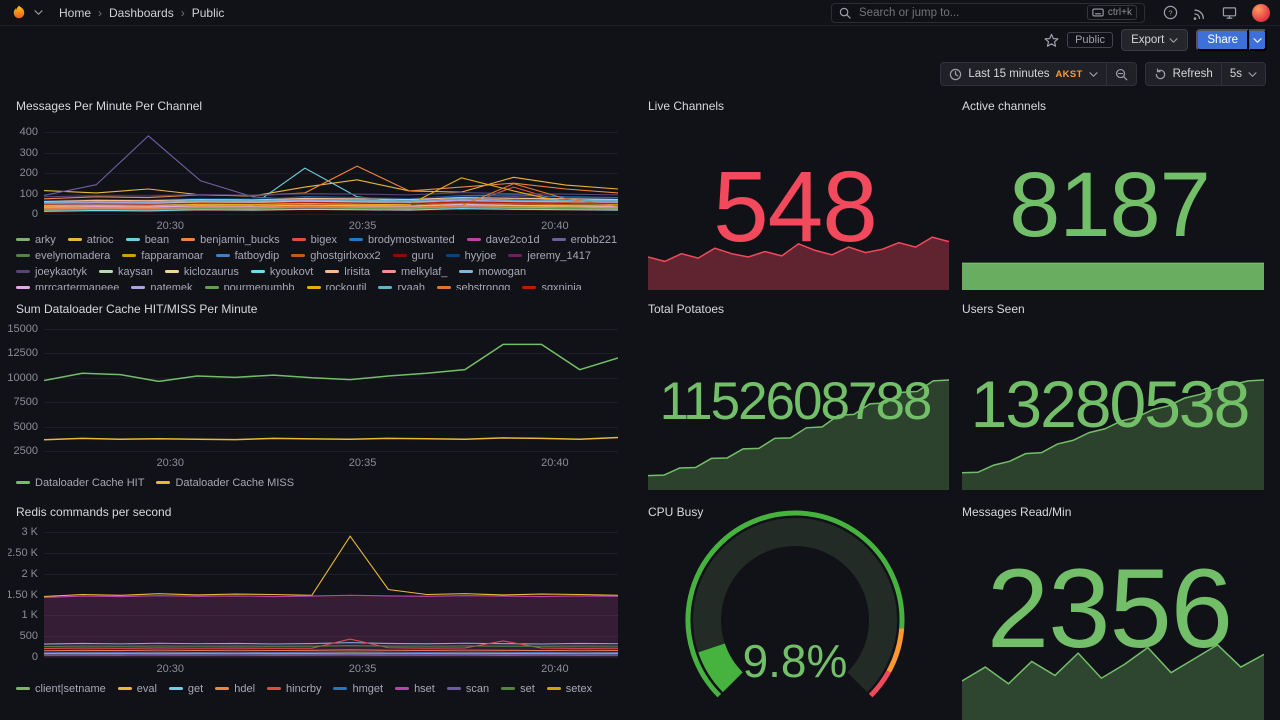 The height and width of the screenshot is (720, 1280). What do you see at coordinates (347, 271) in the screenshot?
I see `legend-item: lrisita` at bounding box center [347, 271].